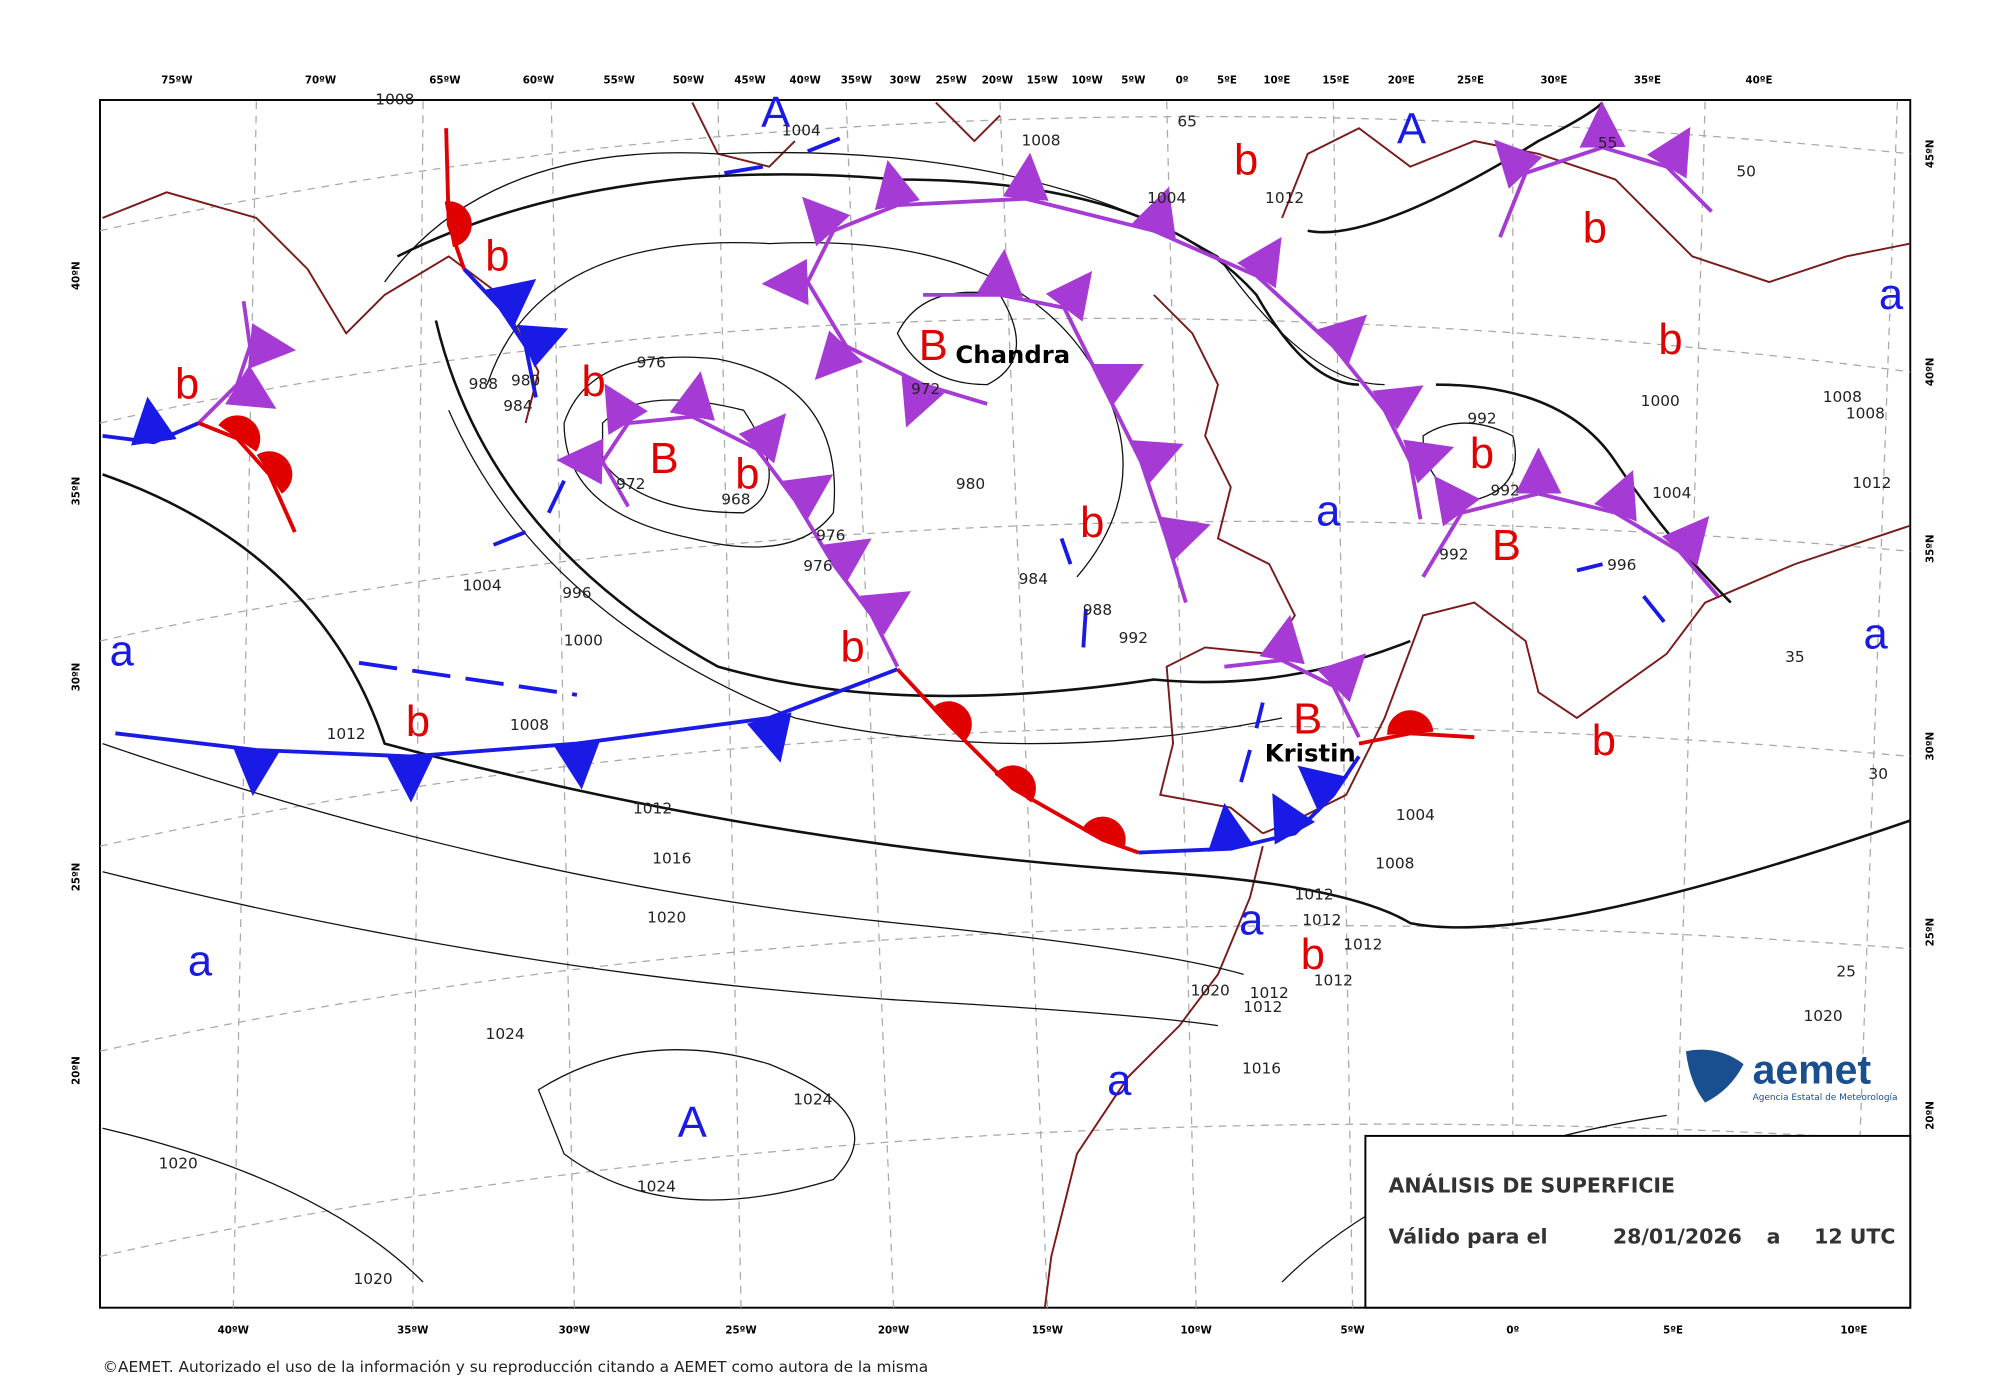  Describe the element at coordinates (1276, 80) in the screenshot. I see `top-longitude: 10ºE` at that location.